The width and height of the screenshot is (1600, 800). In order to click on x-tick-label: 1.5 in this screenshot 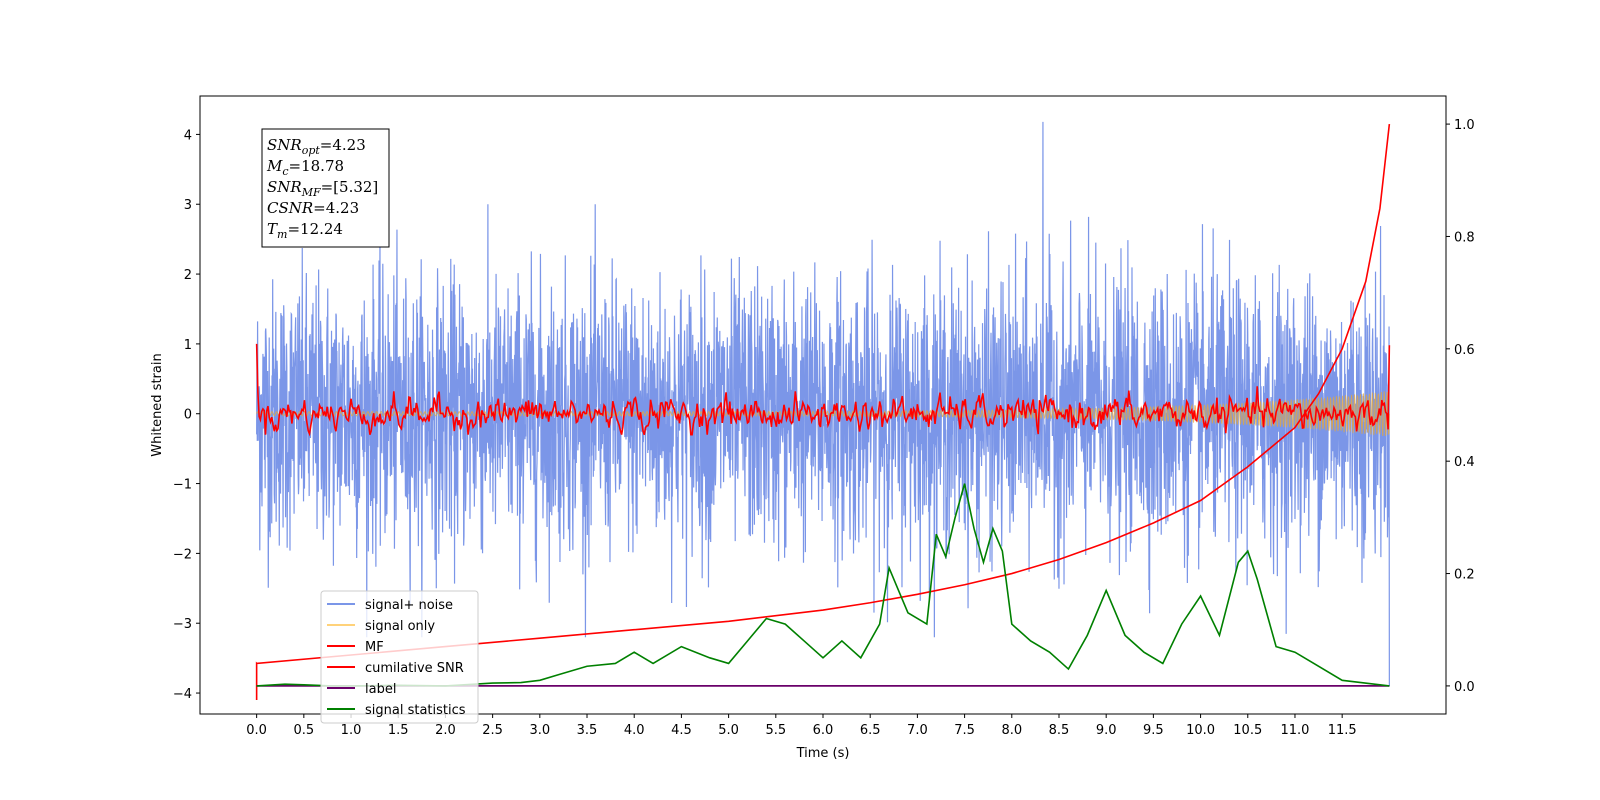, I will do `click(398, 730)`.